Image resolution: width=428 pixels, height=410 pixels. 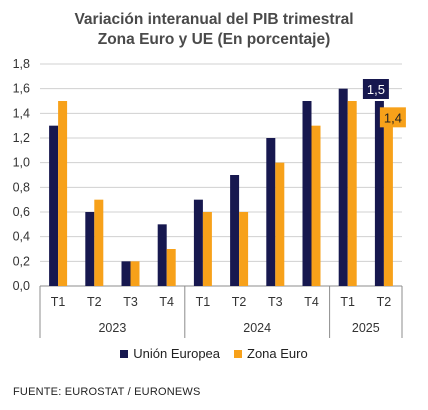 What do you see at coordinates (214, 19) in the screenshot?
I see `chart-title-line1: Variación interanual del PIB trimestral` at bounding box center [214, 19].